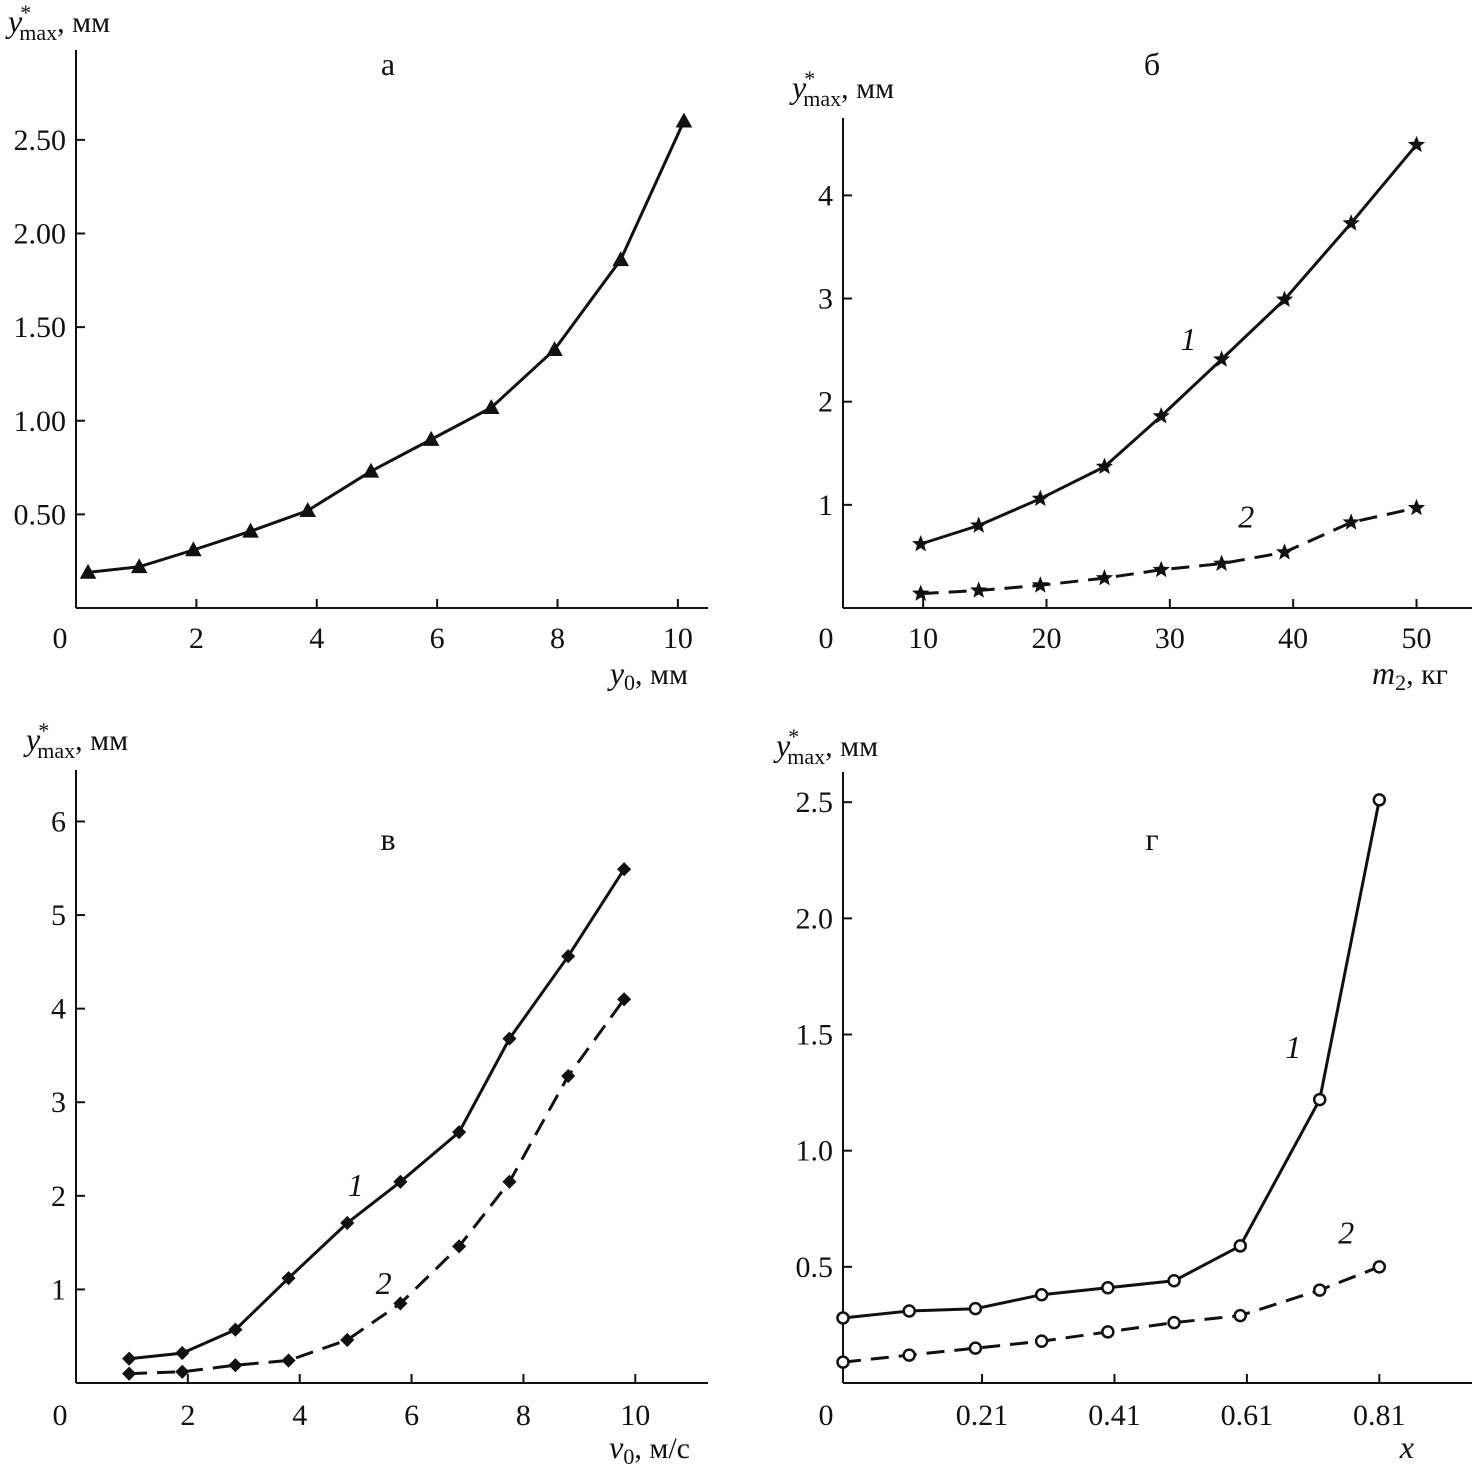 The height and width of the screenshot is (1468, 1475). Describe the element at coordinates (384, 1283) in the screenshot. I see `panel-c-curve-2-label: 2` at that location.